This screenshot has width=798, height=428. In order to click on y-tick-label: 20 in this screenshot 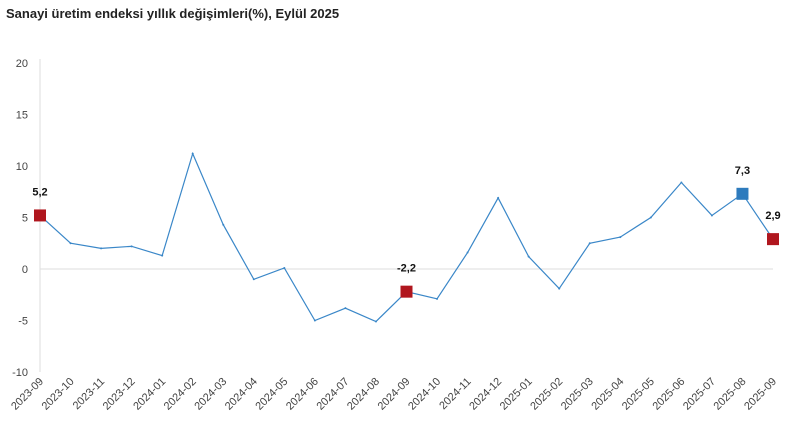, I will do `click(22, 64)`.